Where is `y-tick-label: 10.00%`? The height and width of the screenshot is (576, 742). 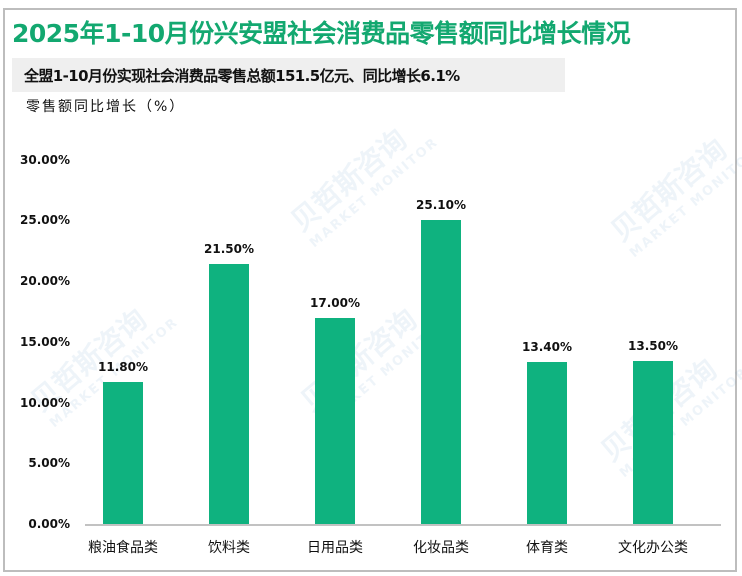 y-tick-label: 10.00% is located at coordinates (45, 402).